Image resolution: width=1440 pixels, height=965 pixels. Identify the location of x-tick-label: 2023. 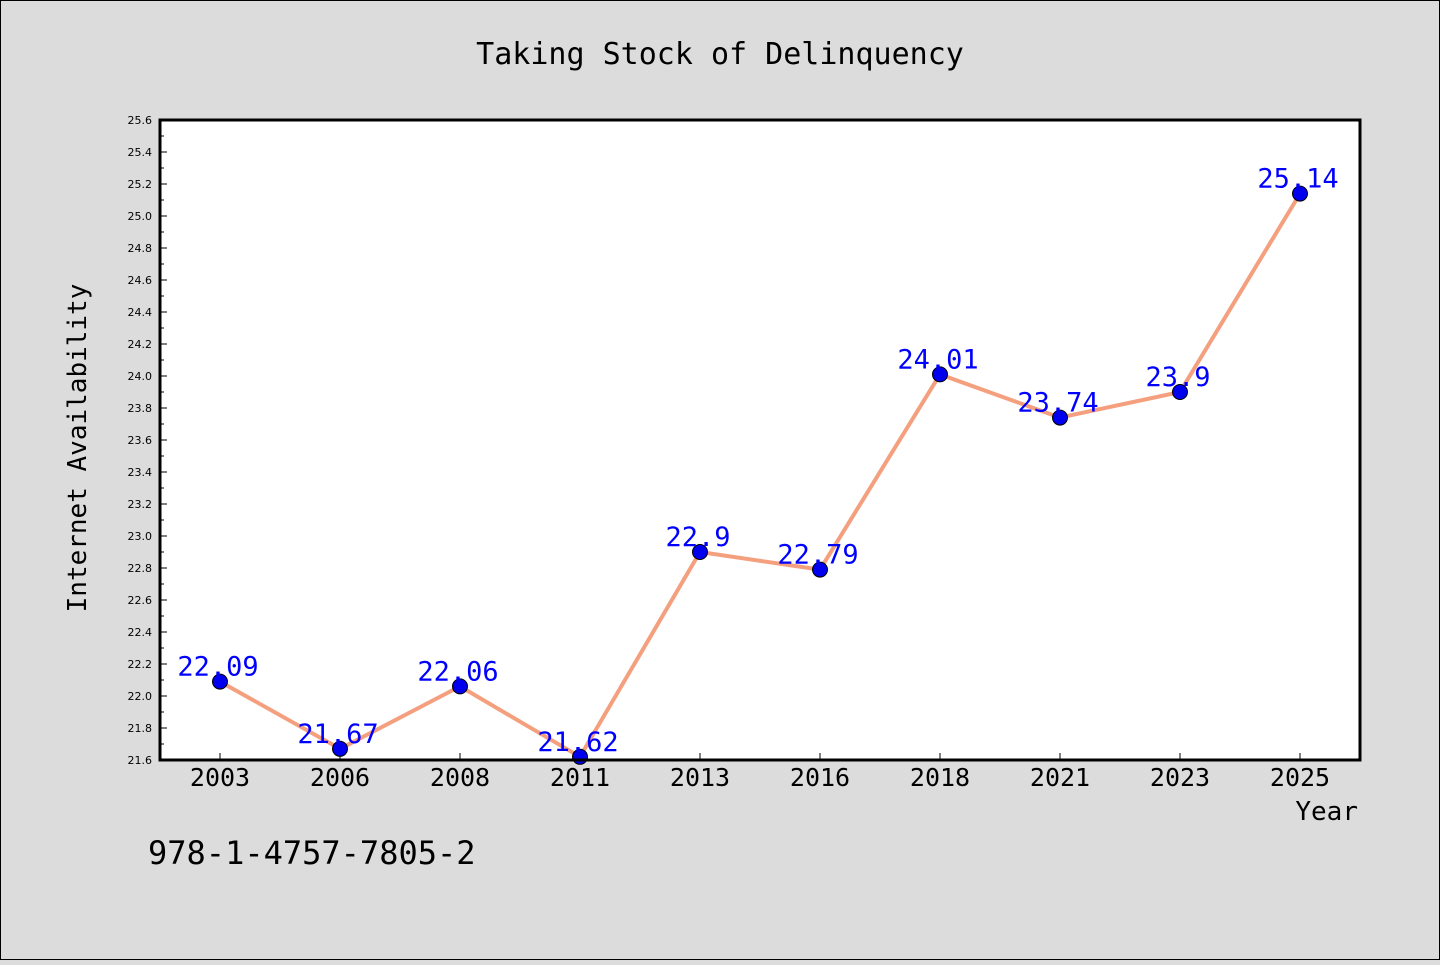
(1180, 777).